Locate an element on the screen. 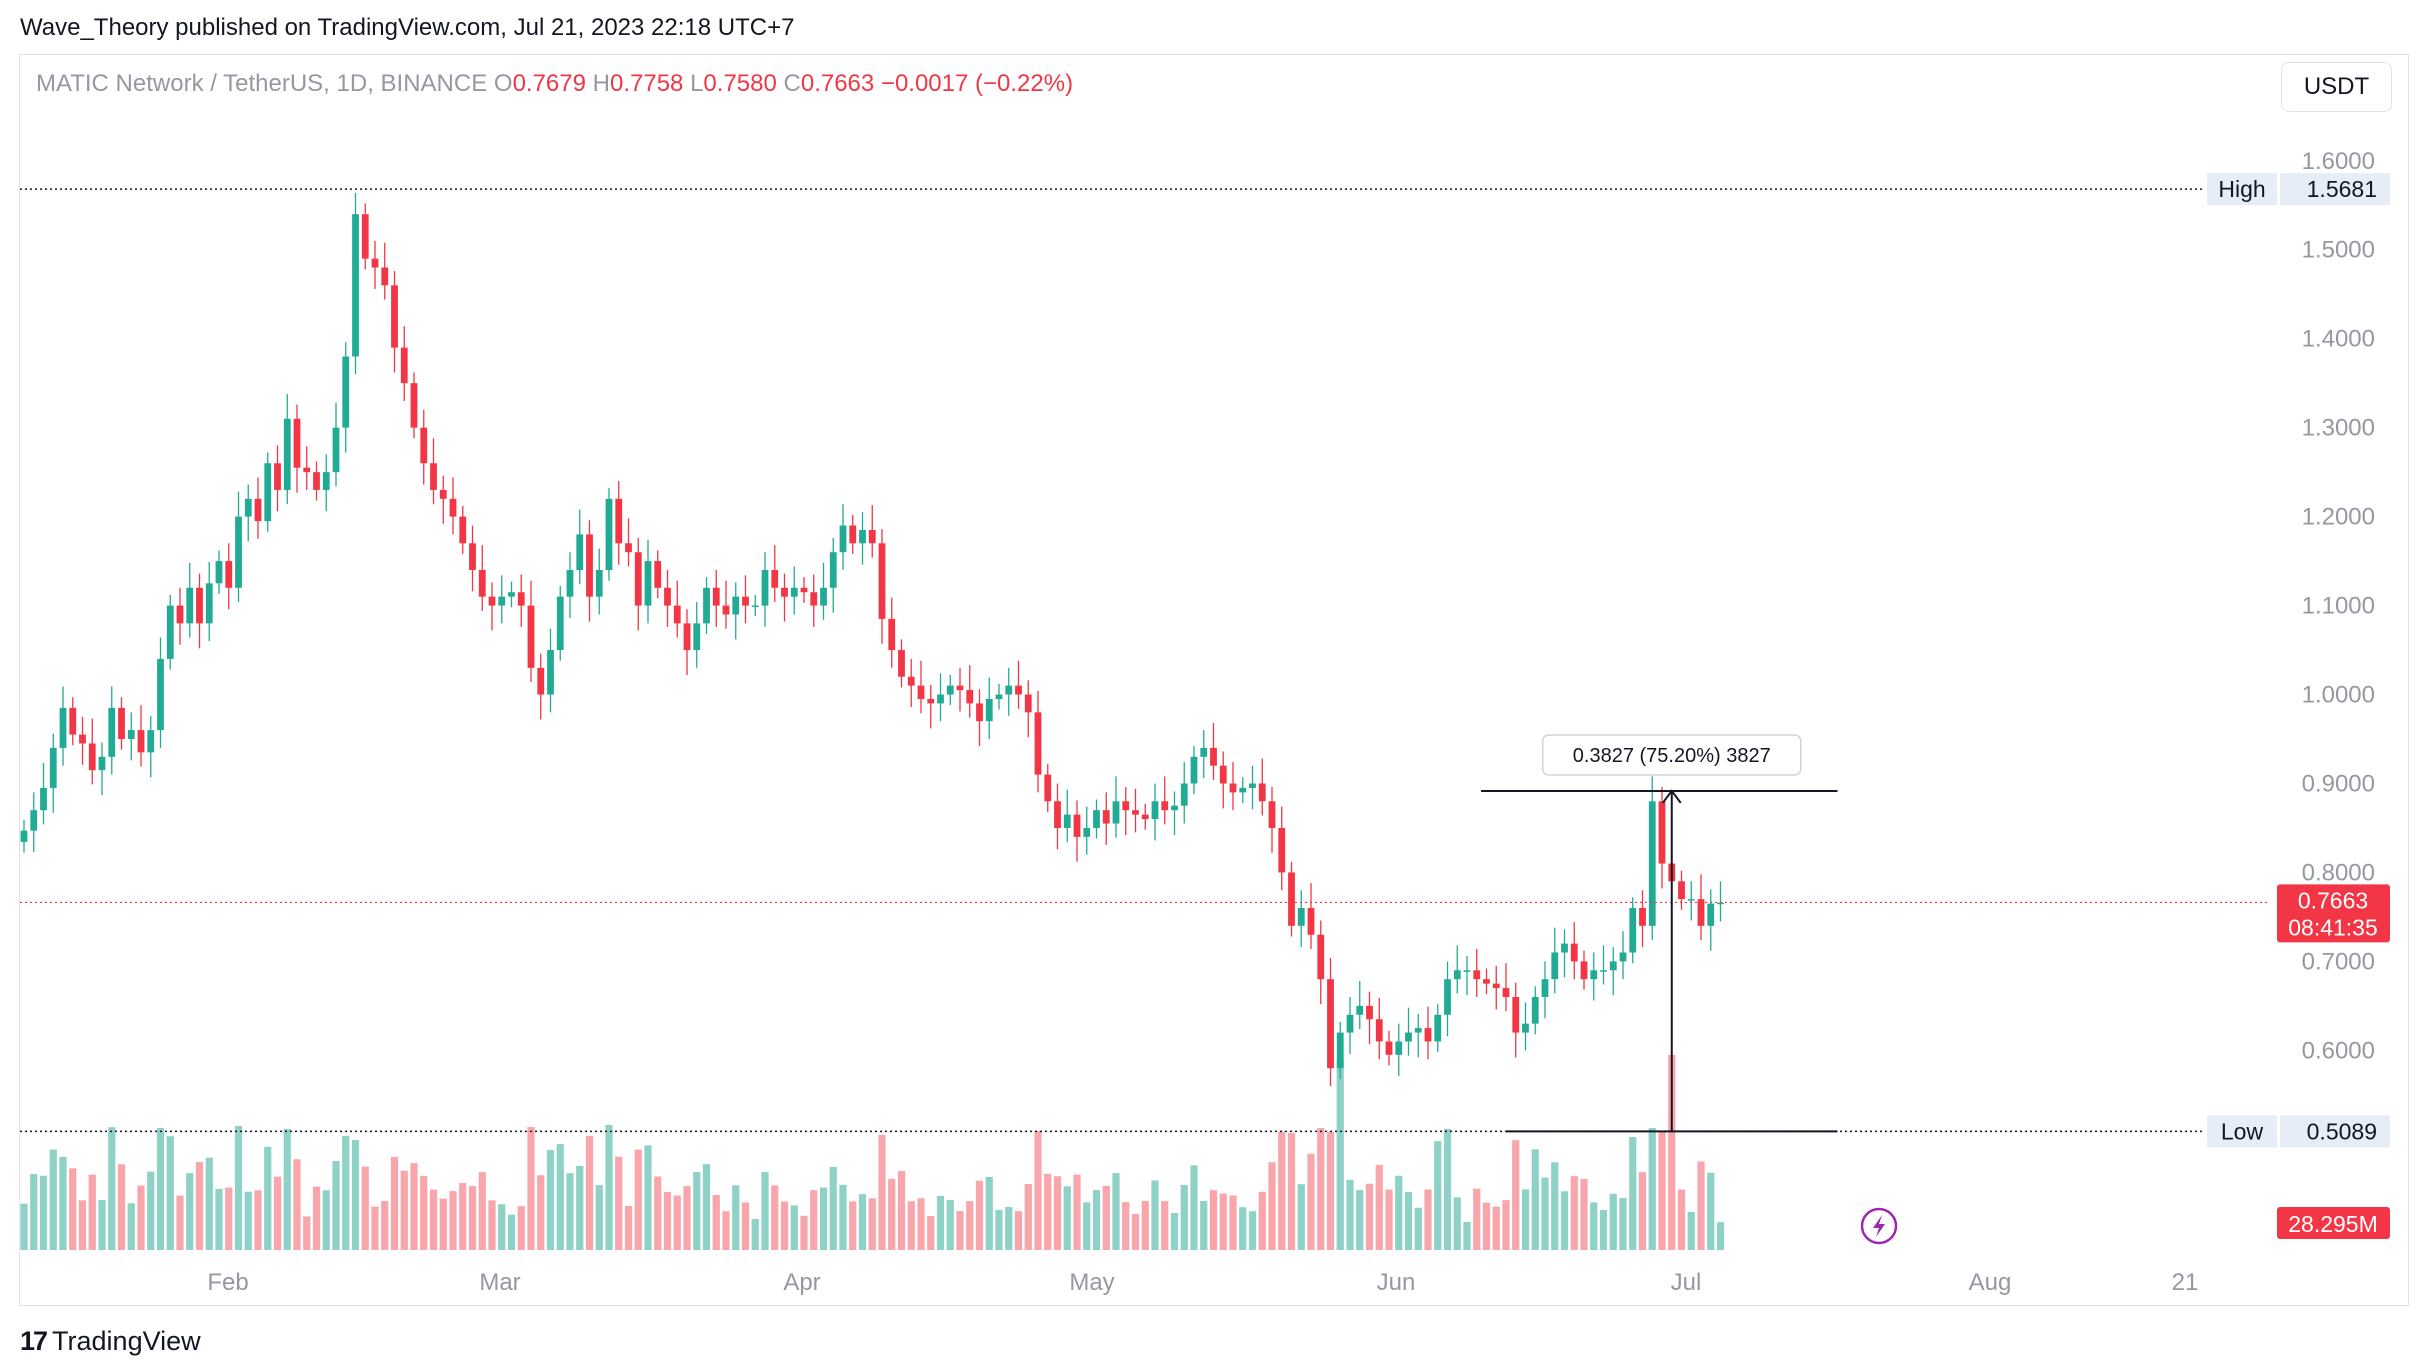  lightning-glyph is located at coordinates (1879, 1226).